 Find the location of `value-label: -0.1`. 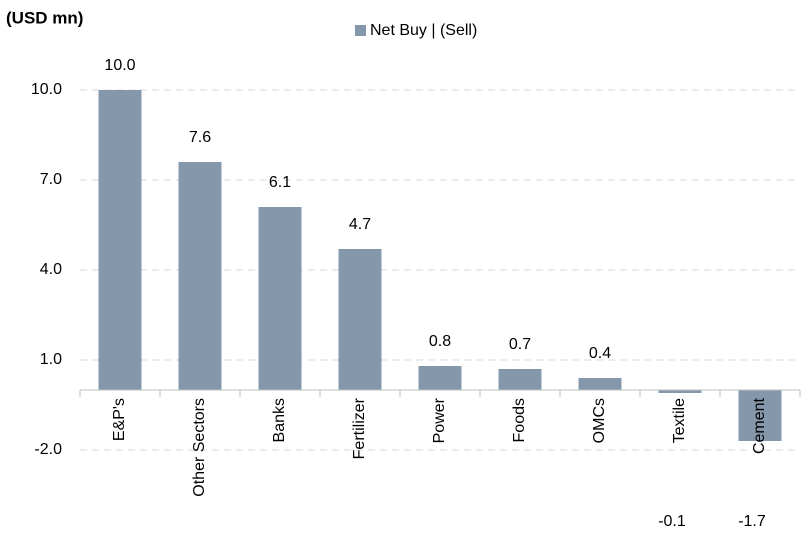

value-label: -0.1 is located at coordinates (672, 521).